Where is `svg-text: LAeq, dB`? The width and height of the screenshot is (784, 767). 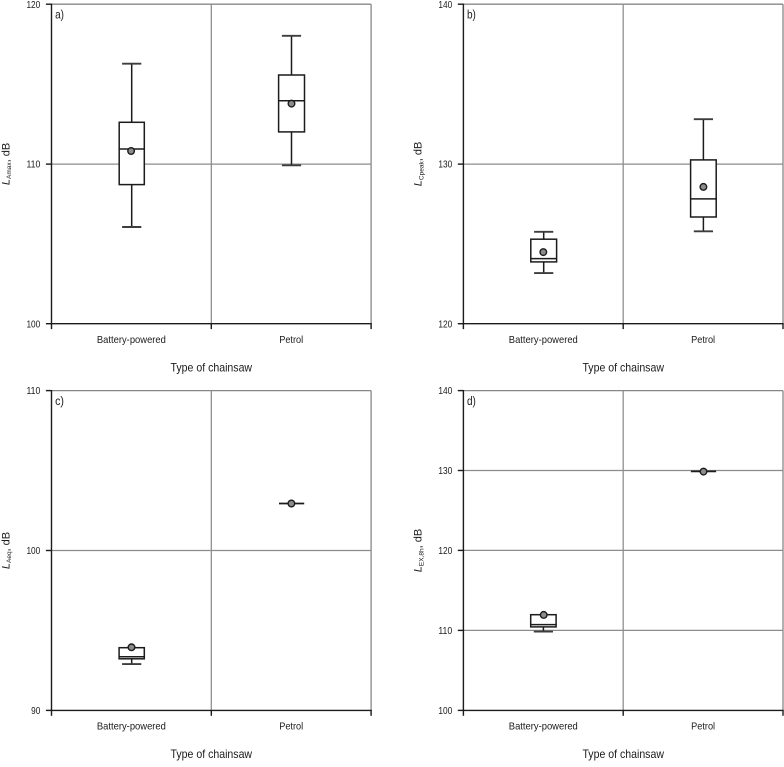
svg-text: LAeq, dB is located at coordinates (6, 550).